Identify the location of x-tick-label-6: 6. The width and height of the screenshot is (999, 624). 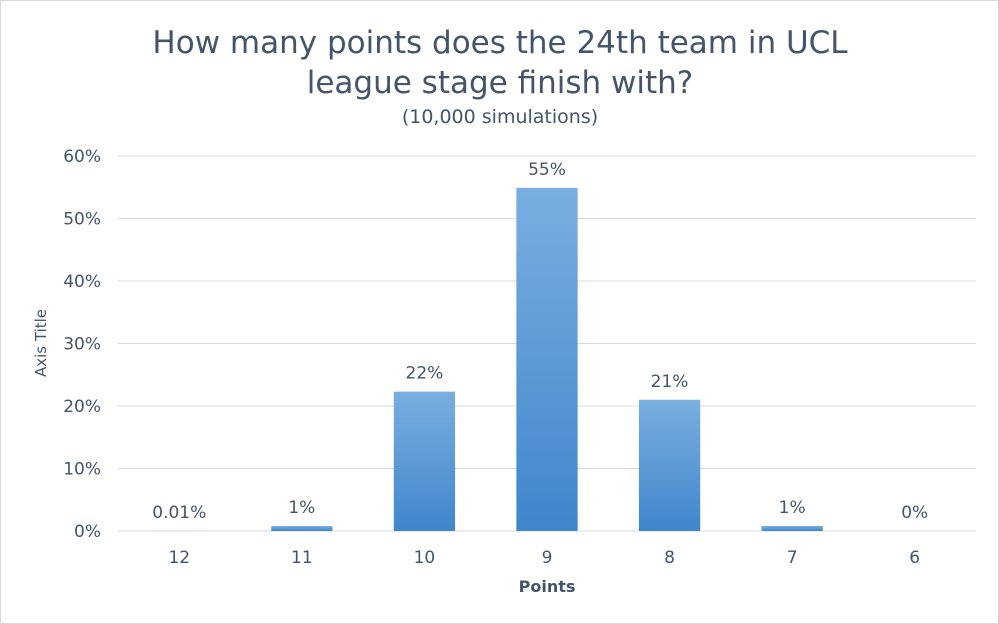
(914, 558).